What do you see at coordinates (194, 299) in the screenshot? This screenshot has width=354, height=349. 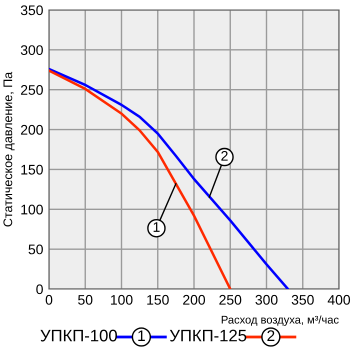 I see `x-tick-label: 200` at bounding box center [194, 299].